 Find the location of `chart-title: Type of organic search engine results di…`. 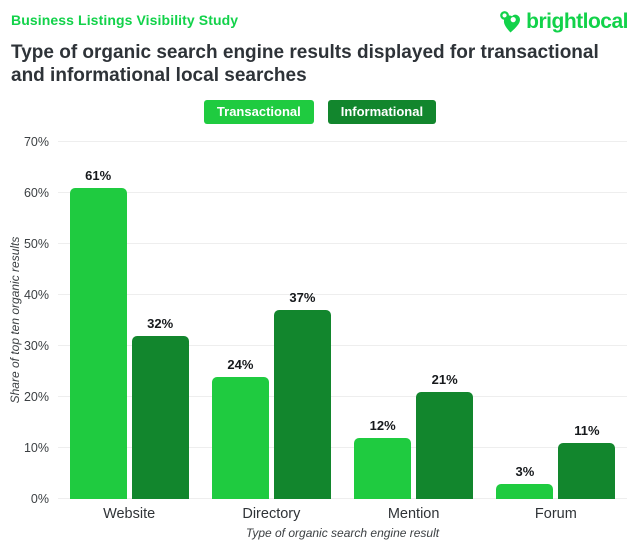

chart-title: Type of organic search engine results di… is located at coordinates (320, 60).